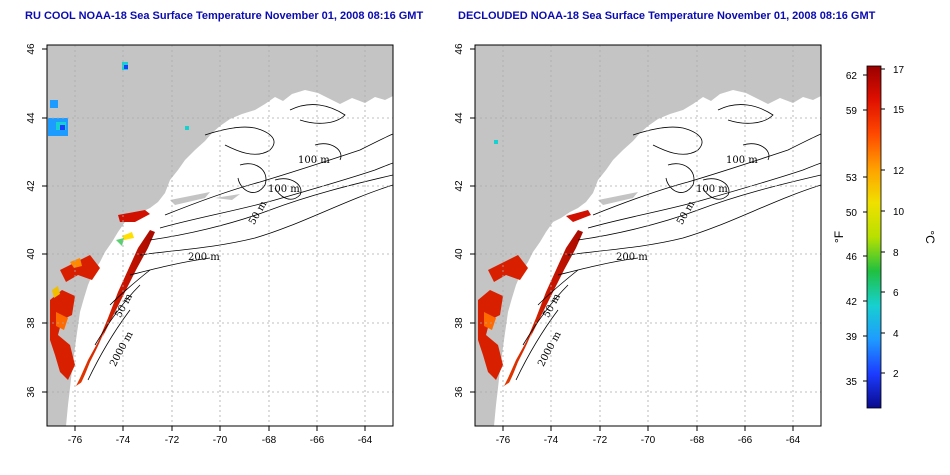  Describe the element at coordinates (899, 110) in the screenshot. I see `colorbar-c-label: 15` at that location.